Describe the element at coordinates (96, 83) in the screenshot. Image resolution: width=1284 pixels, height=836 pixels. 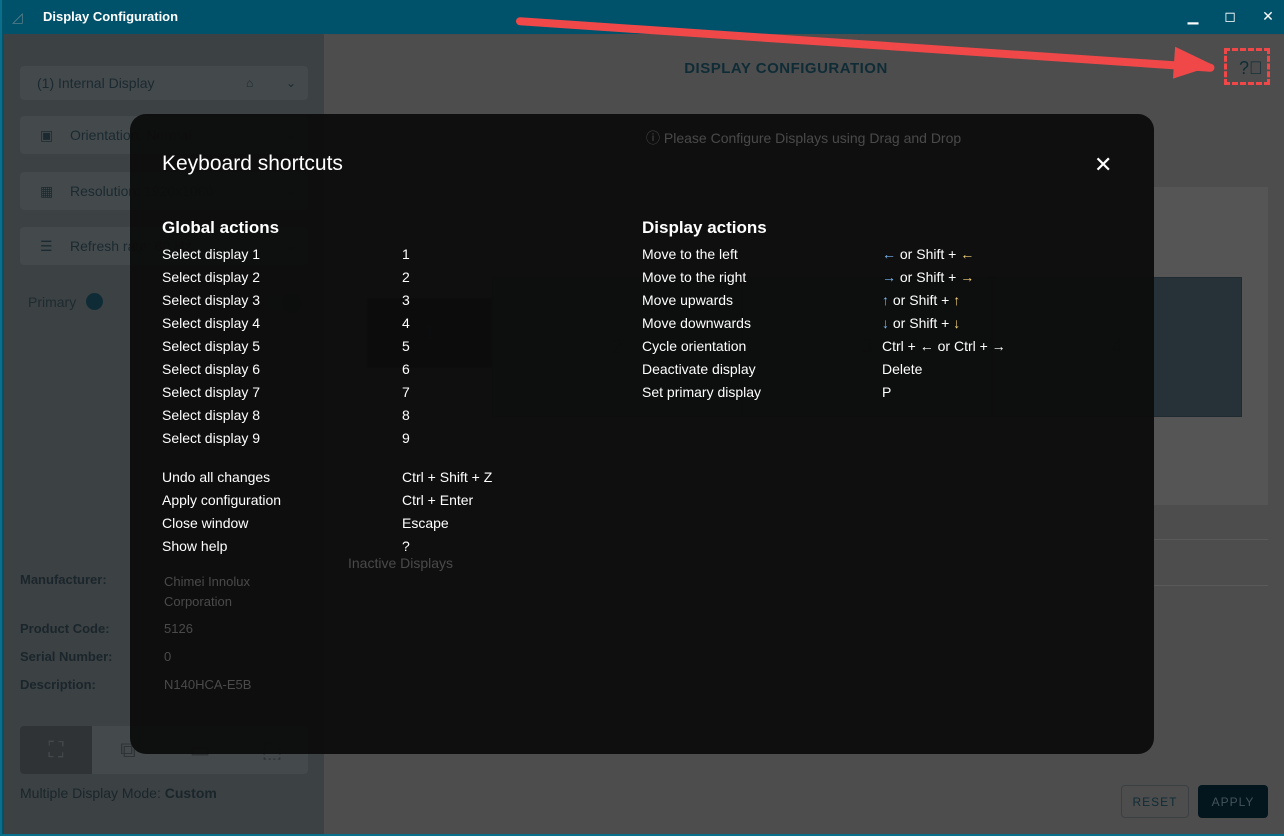
I see `display-select-value: (1) Internal Display` at that location.